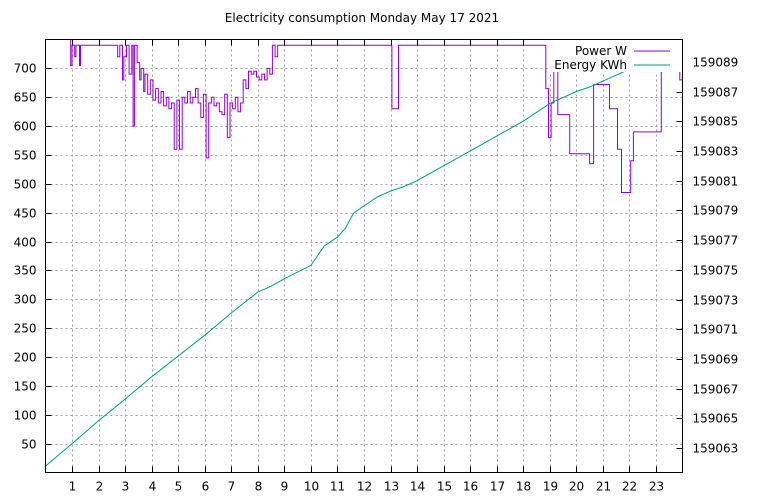  What do you see at coordinates (550, 487) in the screenshot?
I see `x-tick-label: 19` at bounding box center [550, 487].